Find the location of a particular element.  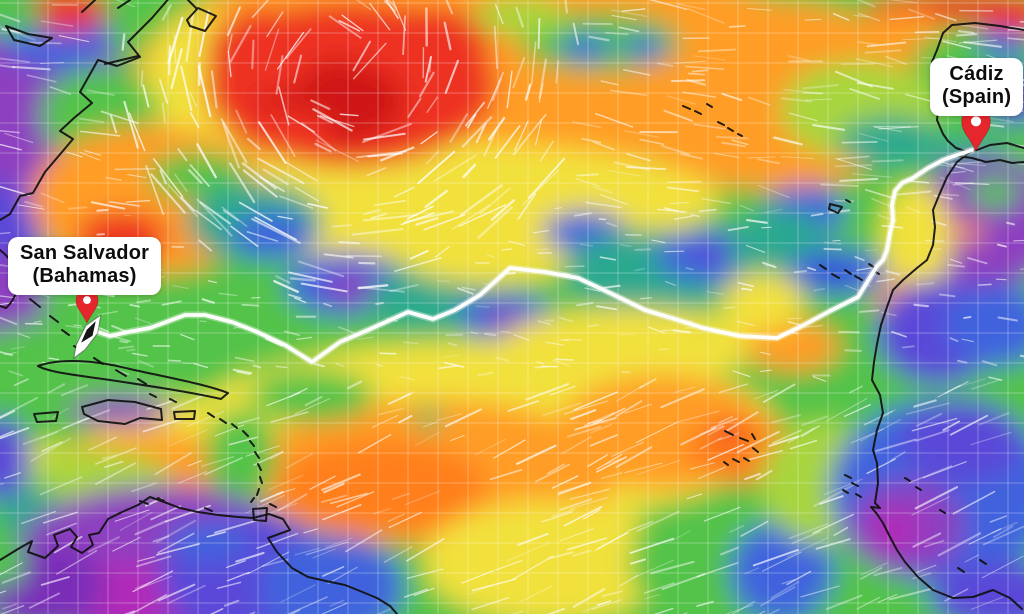

boat-icon is located at coordinates (87, 336).